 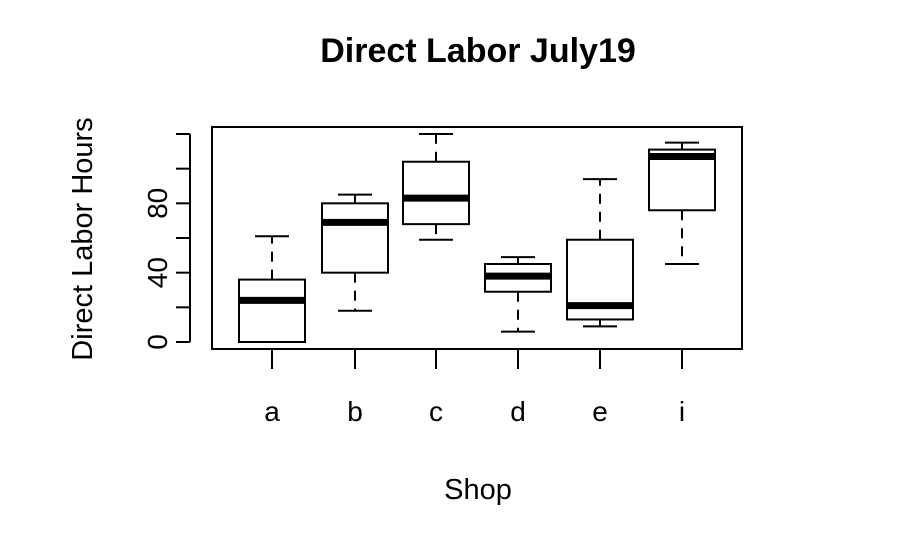 What do you see at coordinates (436, 411) in the screenshot?
I see `x-tick-label: c` at bounding box center [436, 411].